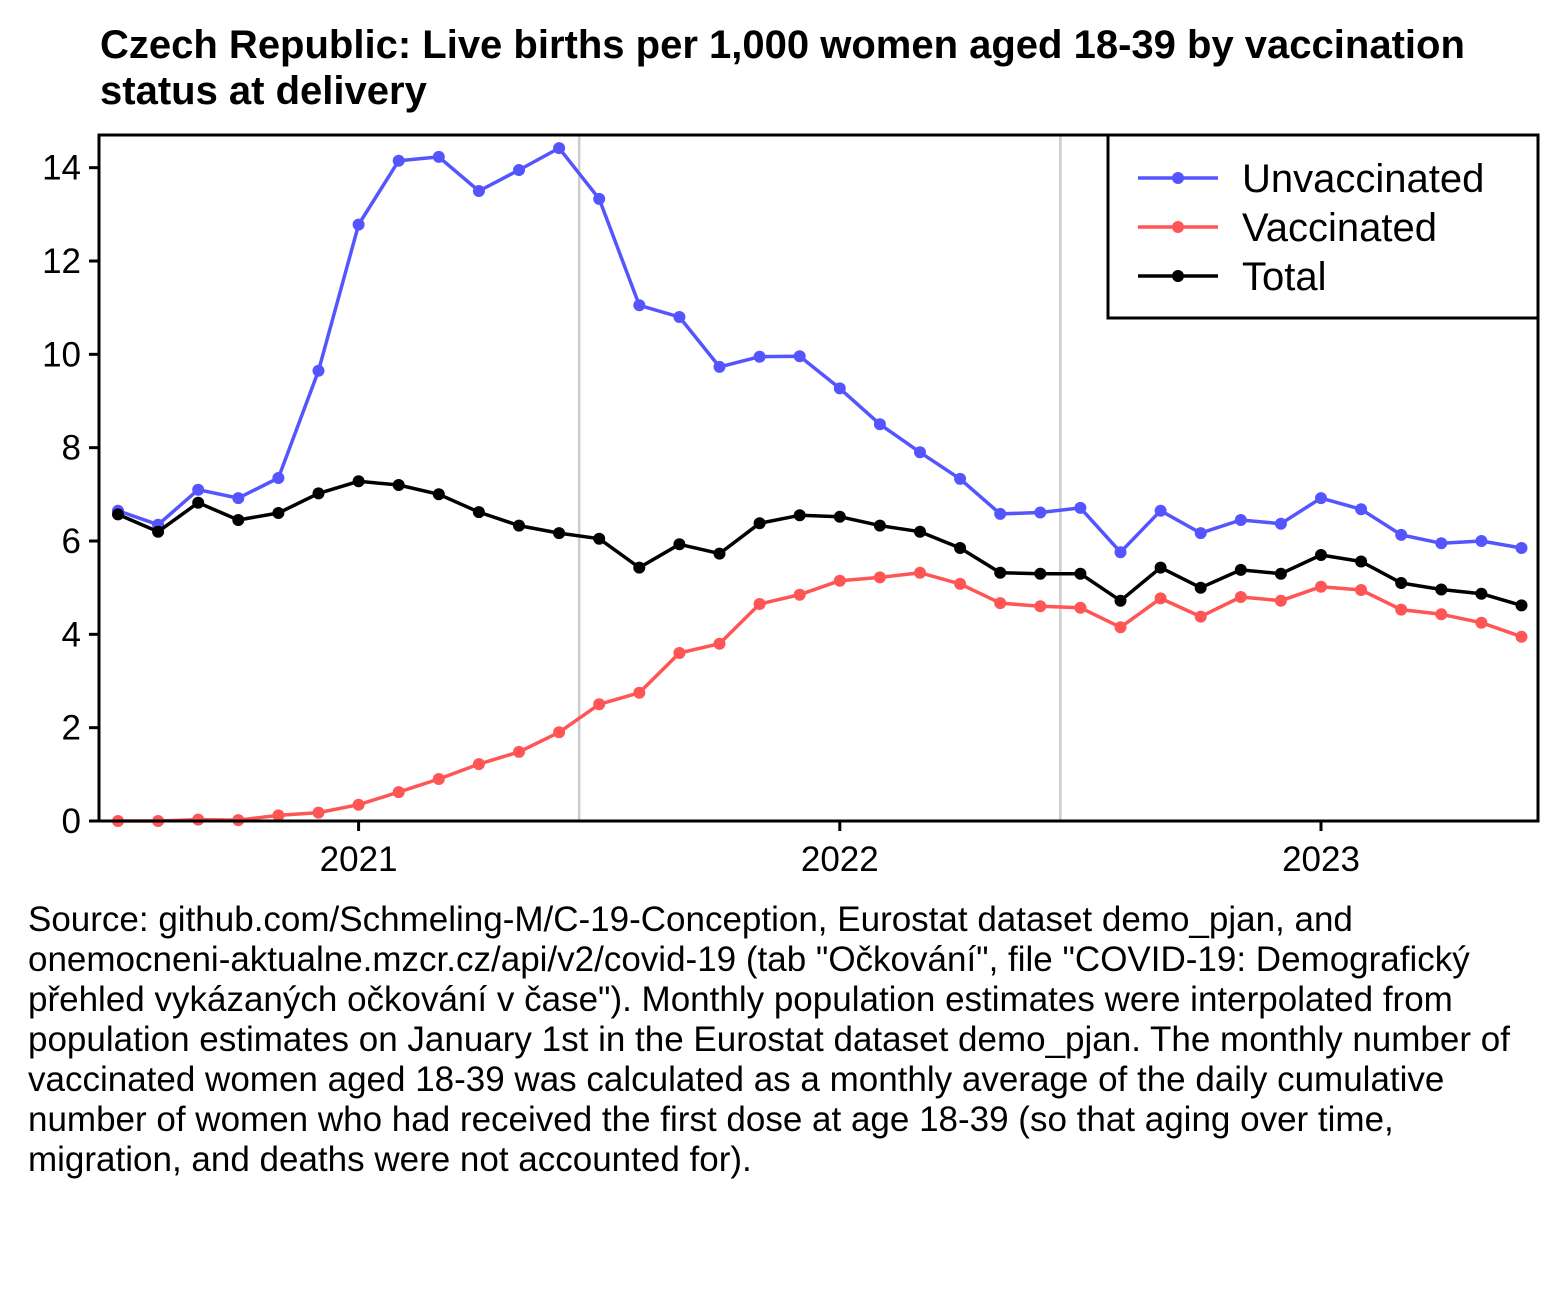  I want to click on legend: Unvaccinated Vaccinated Total, so click(1323, 226).